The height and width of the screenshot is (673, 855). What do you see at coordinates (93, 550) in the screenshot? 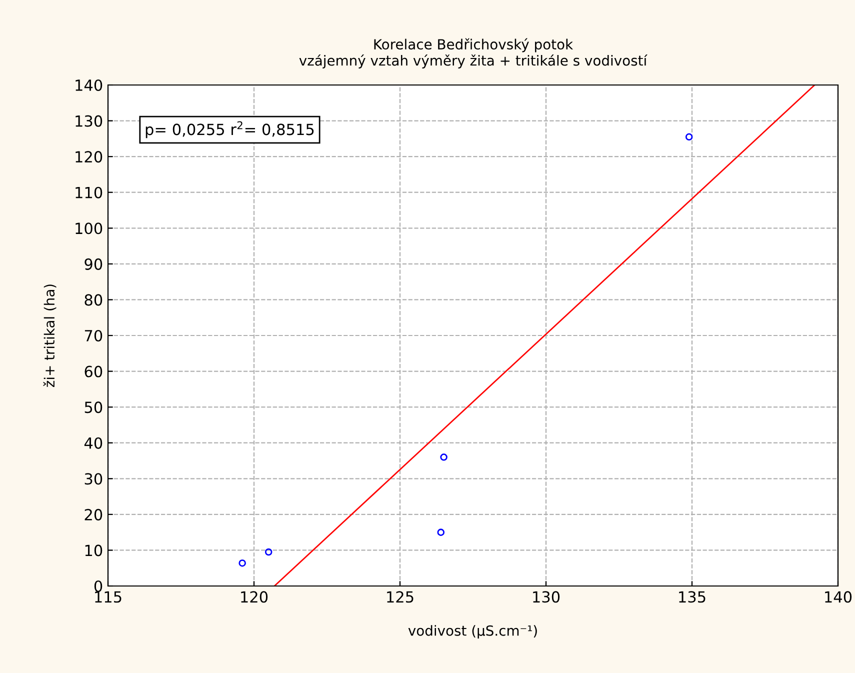
I see `y-tick-label: 10` at bounding box center [93, 550].